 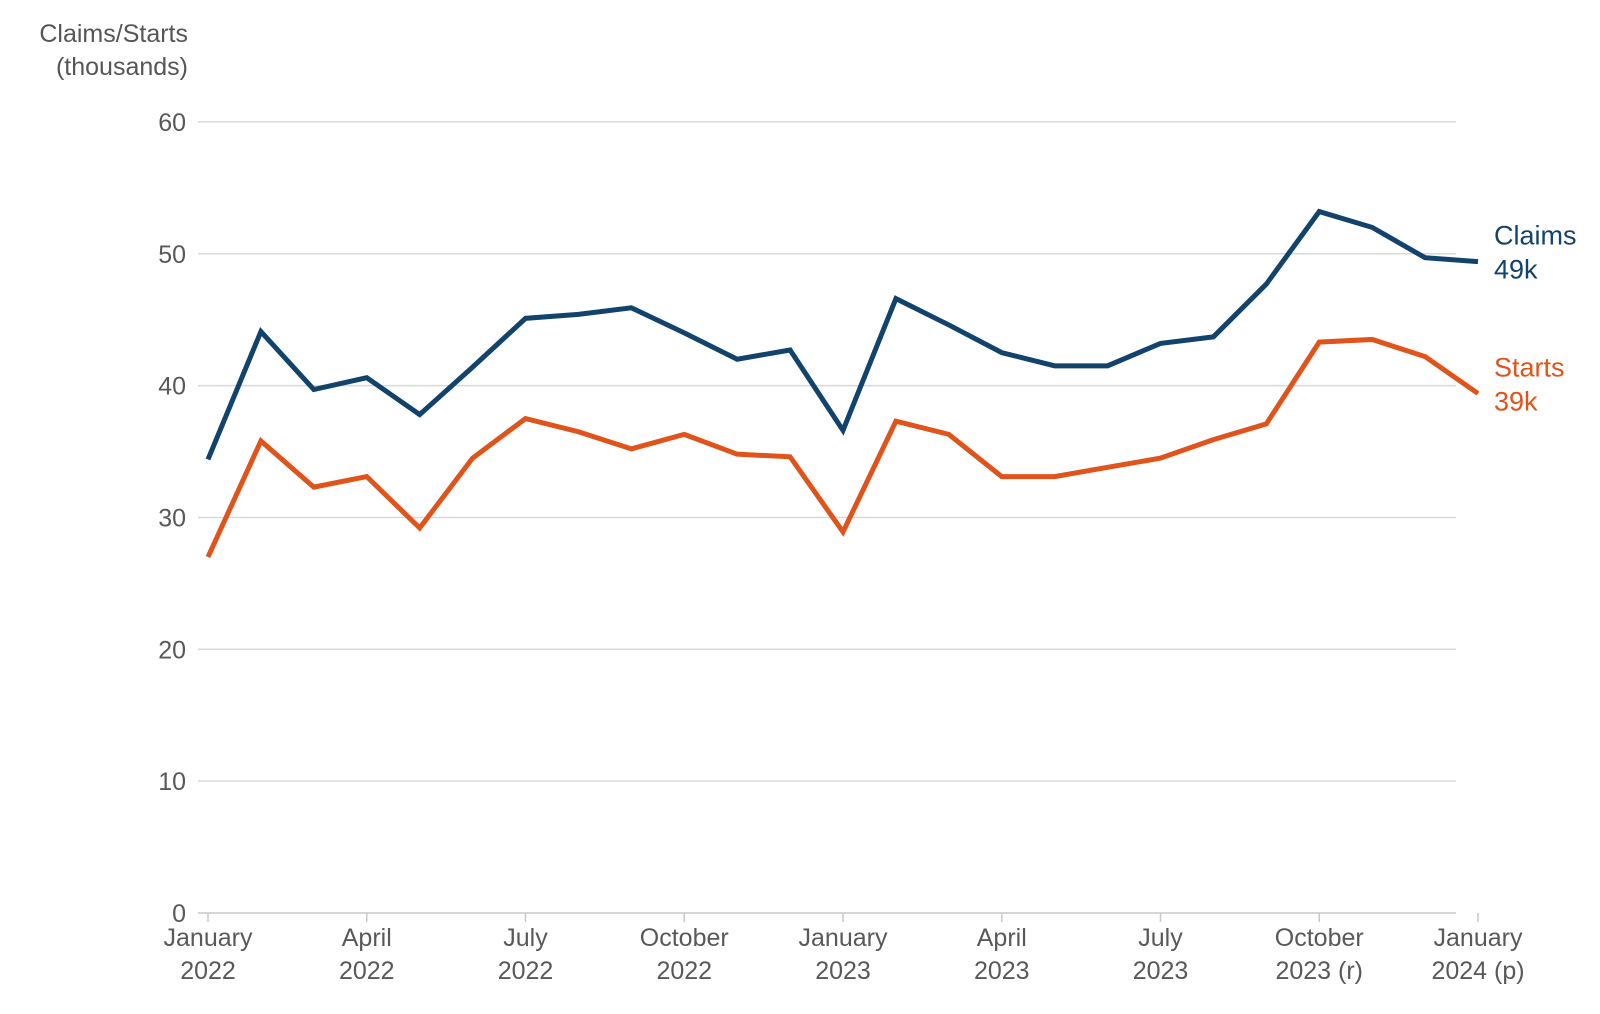 I want to click on y-tick-label-50: 50, so click(x=172, y=255).